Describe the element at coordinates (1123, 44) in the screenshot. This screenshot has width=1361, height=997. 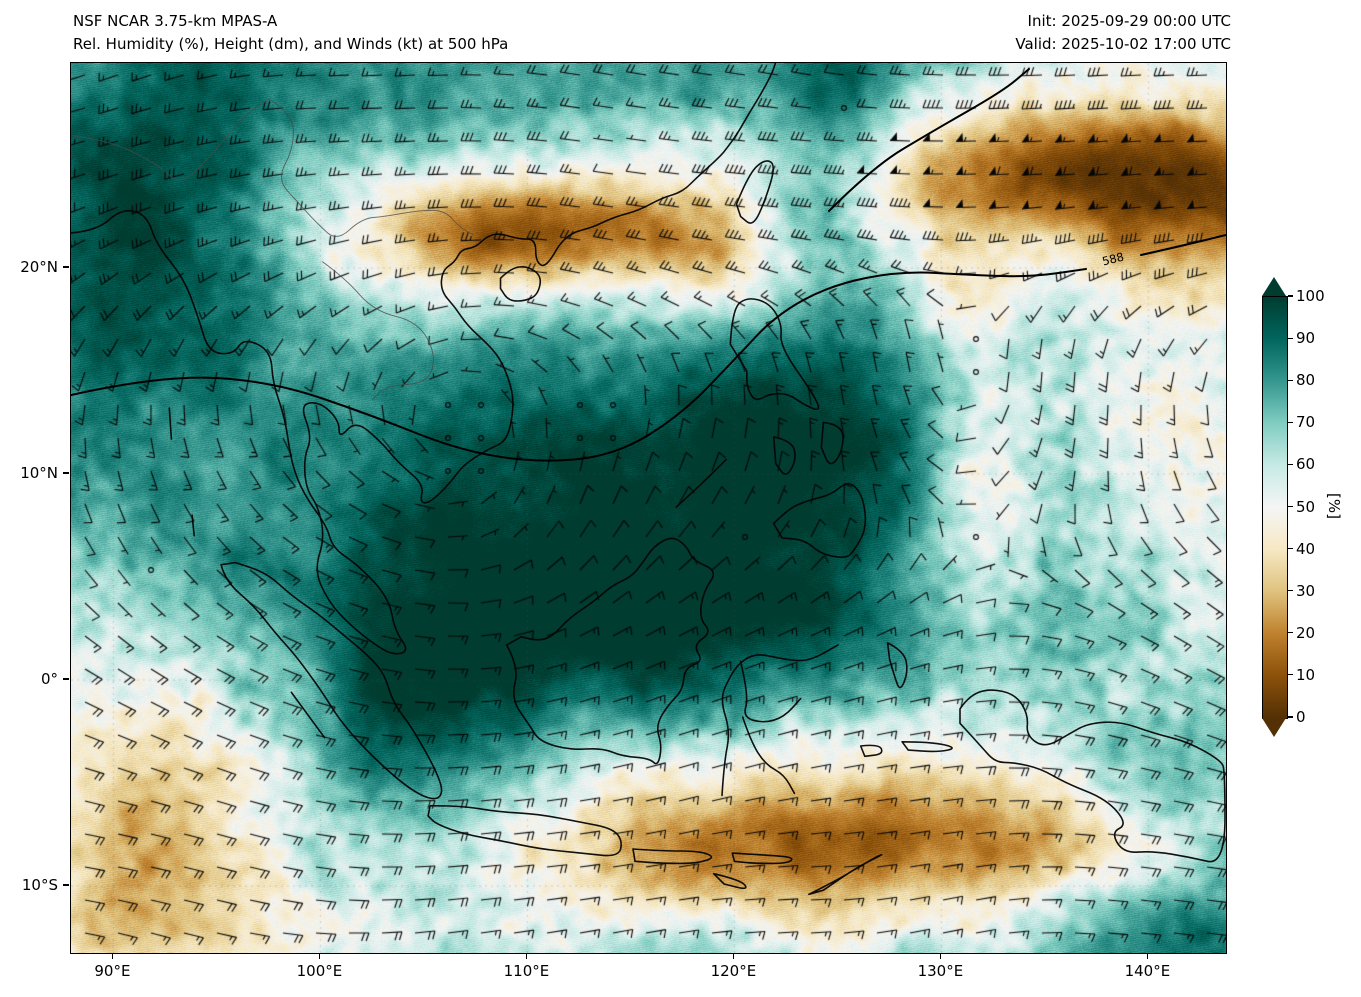
I see `valid-time: Valid: 2025-10-02 17:00 UTC` at that location.